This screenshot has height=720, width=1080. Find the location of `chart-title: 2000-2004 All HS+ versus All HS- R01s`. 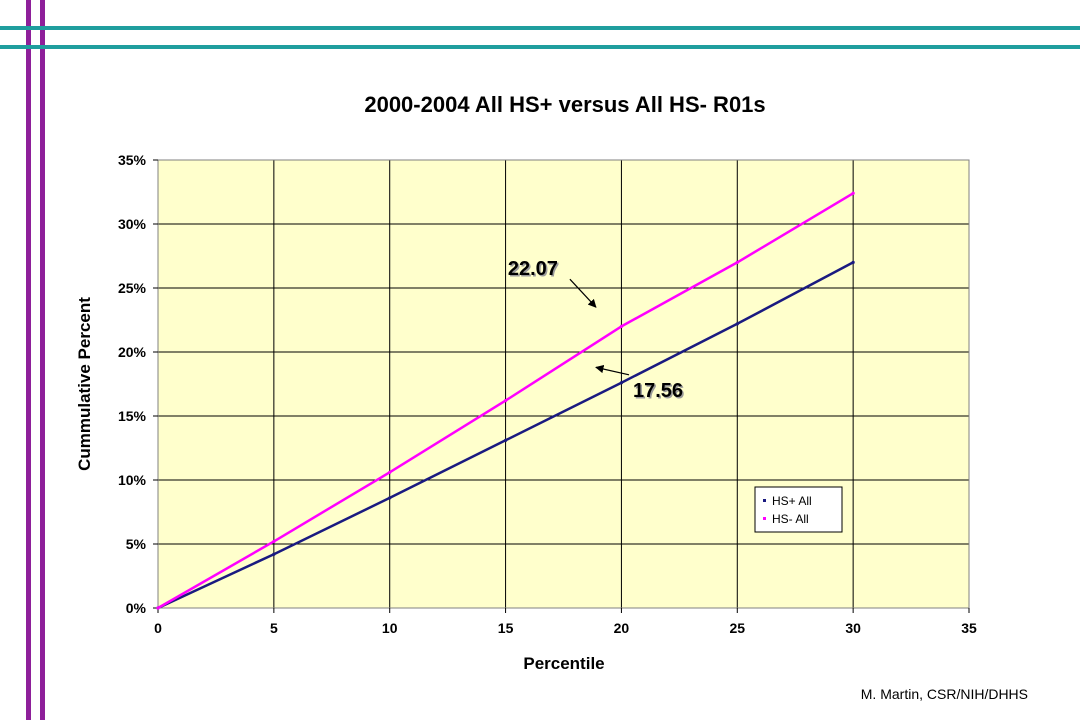

chart-title: 2000-2004 All HS+ versus All HS- R01s is located at coordinates (564, 104).